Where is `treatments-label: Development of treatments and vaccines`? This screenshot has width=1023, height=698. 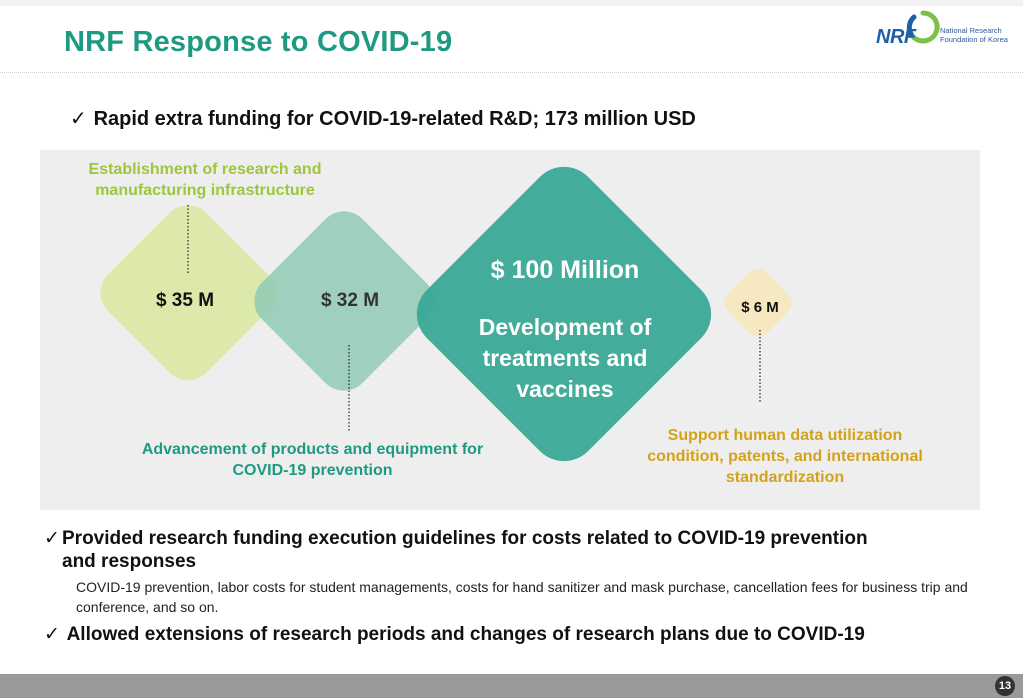 treatments-label: Development of treatments and vaccines is located at coordinates (565, 358).